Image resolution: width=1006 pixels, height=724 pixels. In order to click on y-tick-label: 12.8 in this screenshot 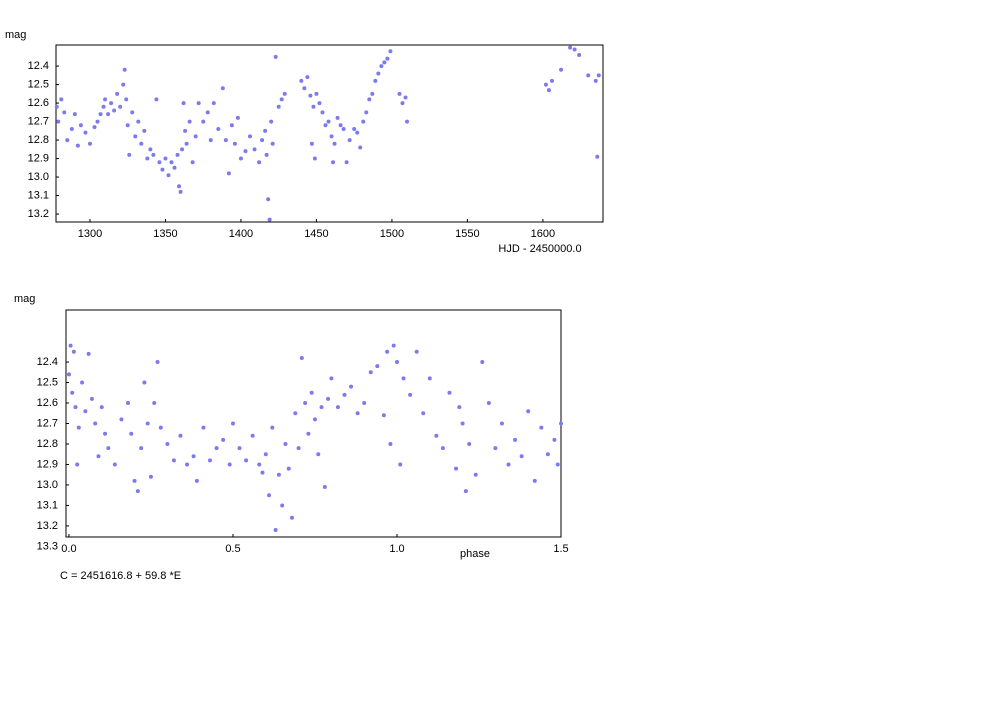, I will do `click(38, 140)`.